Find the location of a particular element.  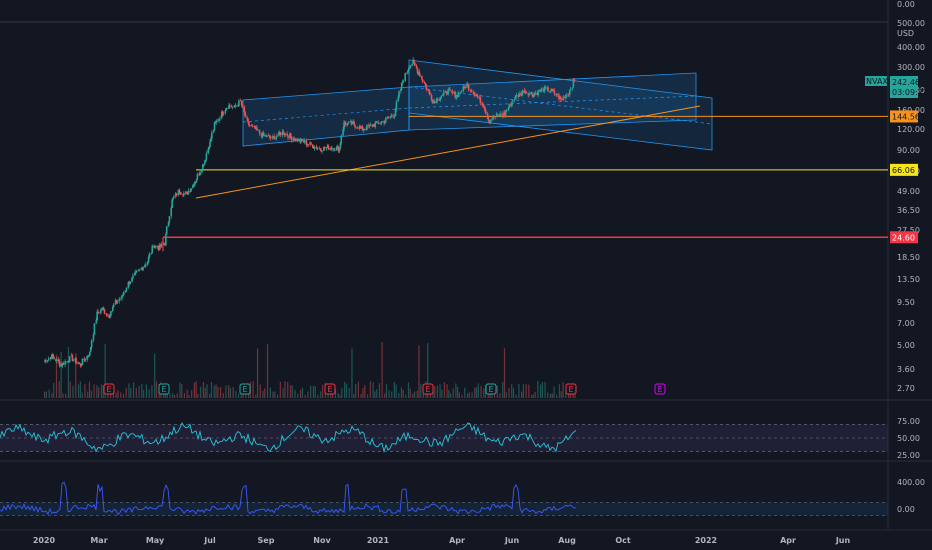

level-price-text: 24.60 is located at coordinates (903, 237).